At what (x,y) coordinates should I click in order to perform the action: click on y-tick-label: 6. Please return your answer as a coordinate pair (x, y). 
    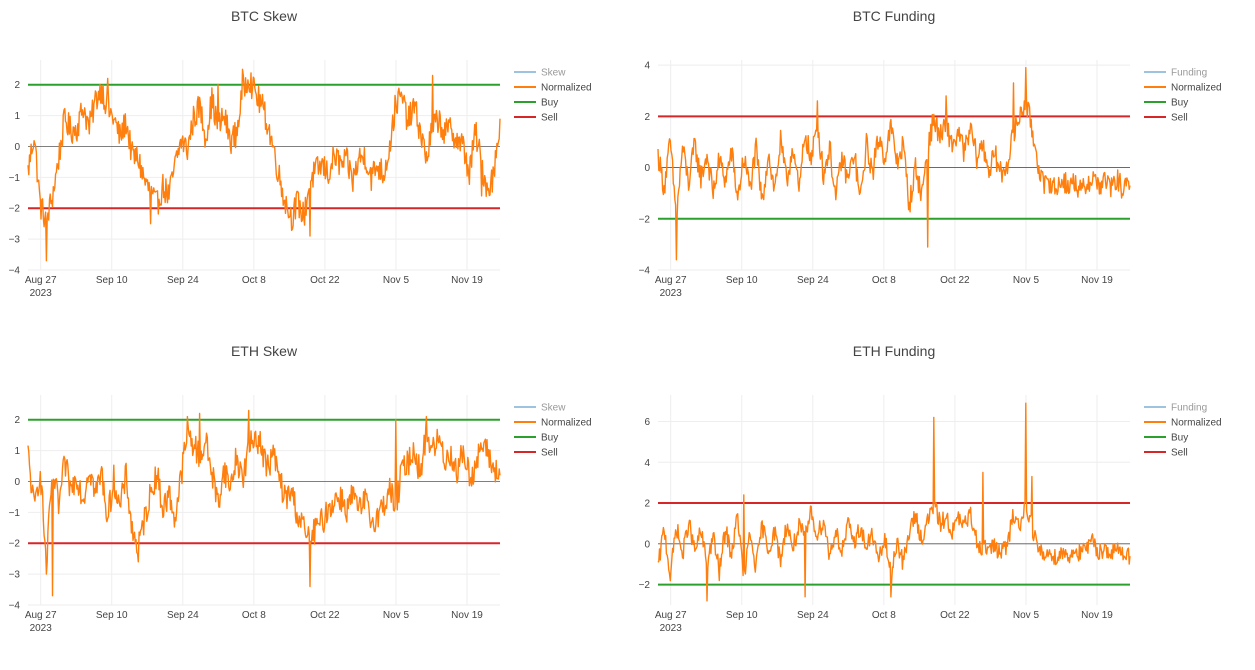
    Looking at the image, I should click on (647, 422).